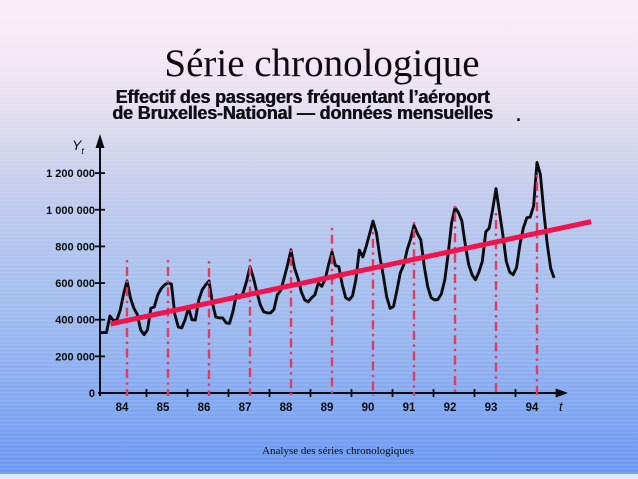 Image resolution: width=638 pixels, height=479 pixels. I want to click on x-tick-label: 87, so click(245, 408).